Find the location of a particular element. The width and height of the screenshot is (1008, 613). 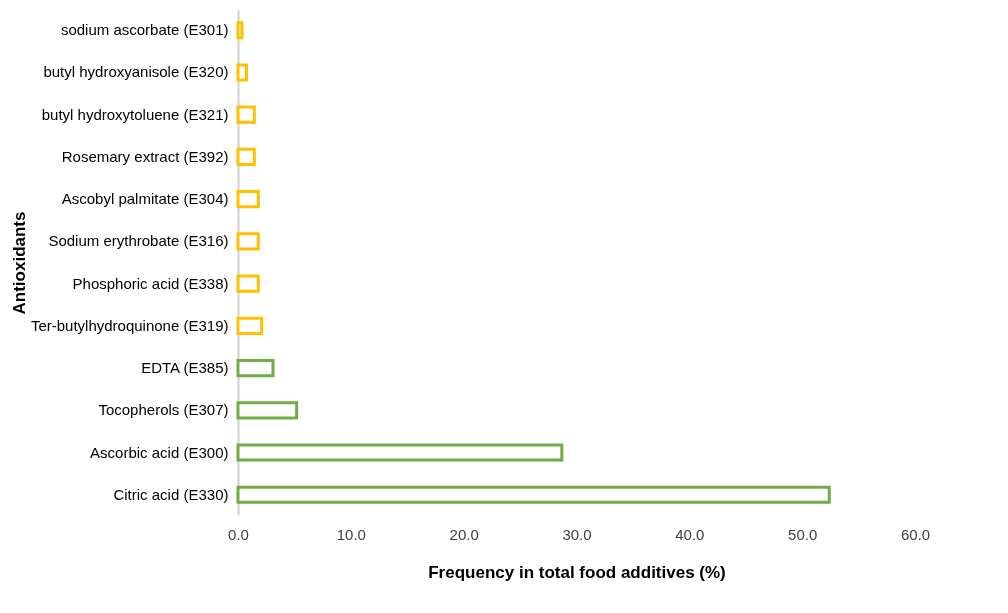

x-tick-label: 20.0 is located at coordinates (464, 534).